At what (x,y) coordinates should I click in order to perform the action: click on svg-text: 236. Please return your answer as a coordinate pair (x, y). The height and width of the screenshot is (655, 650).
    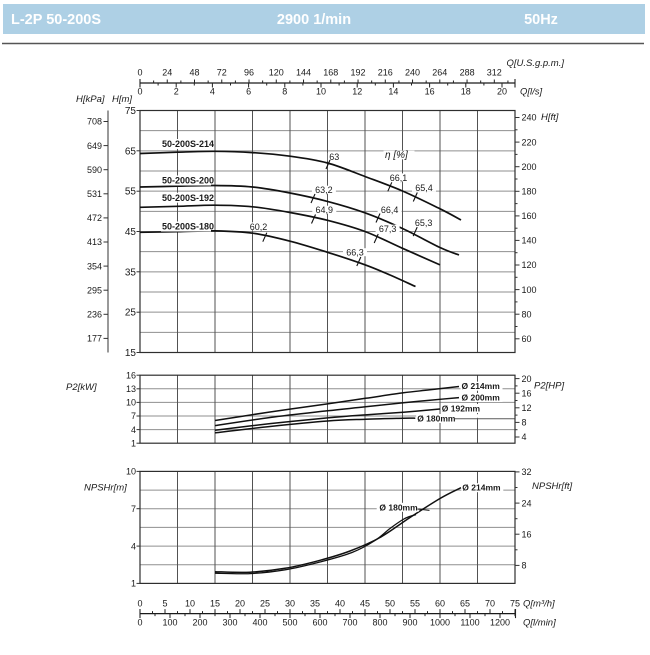
    Looking at the image, I should click on (94, 315).